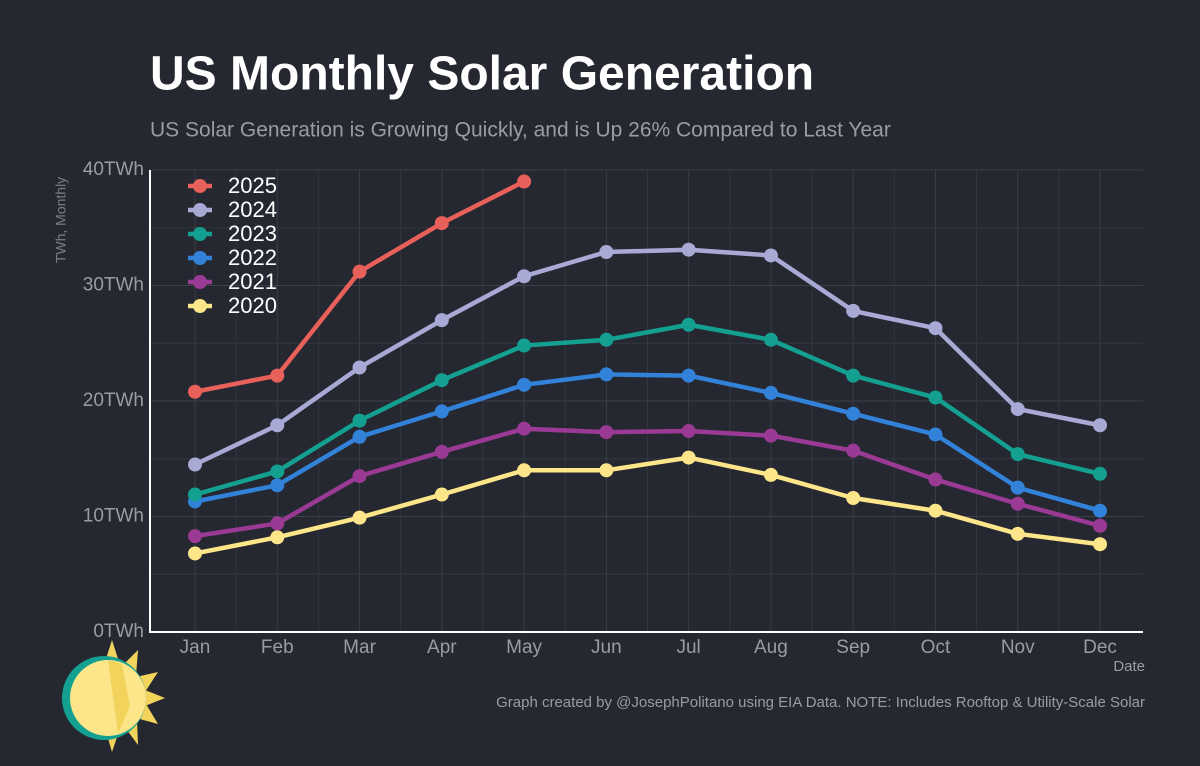 The height and width of the screenshot is (766, 1200). I want to click on legend-label: 2024, so click(252, 209).